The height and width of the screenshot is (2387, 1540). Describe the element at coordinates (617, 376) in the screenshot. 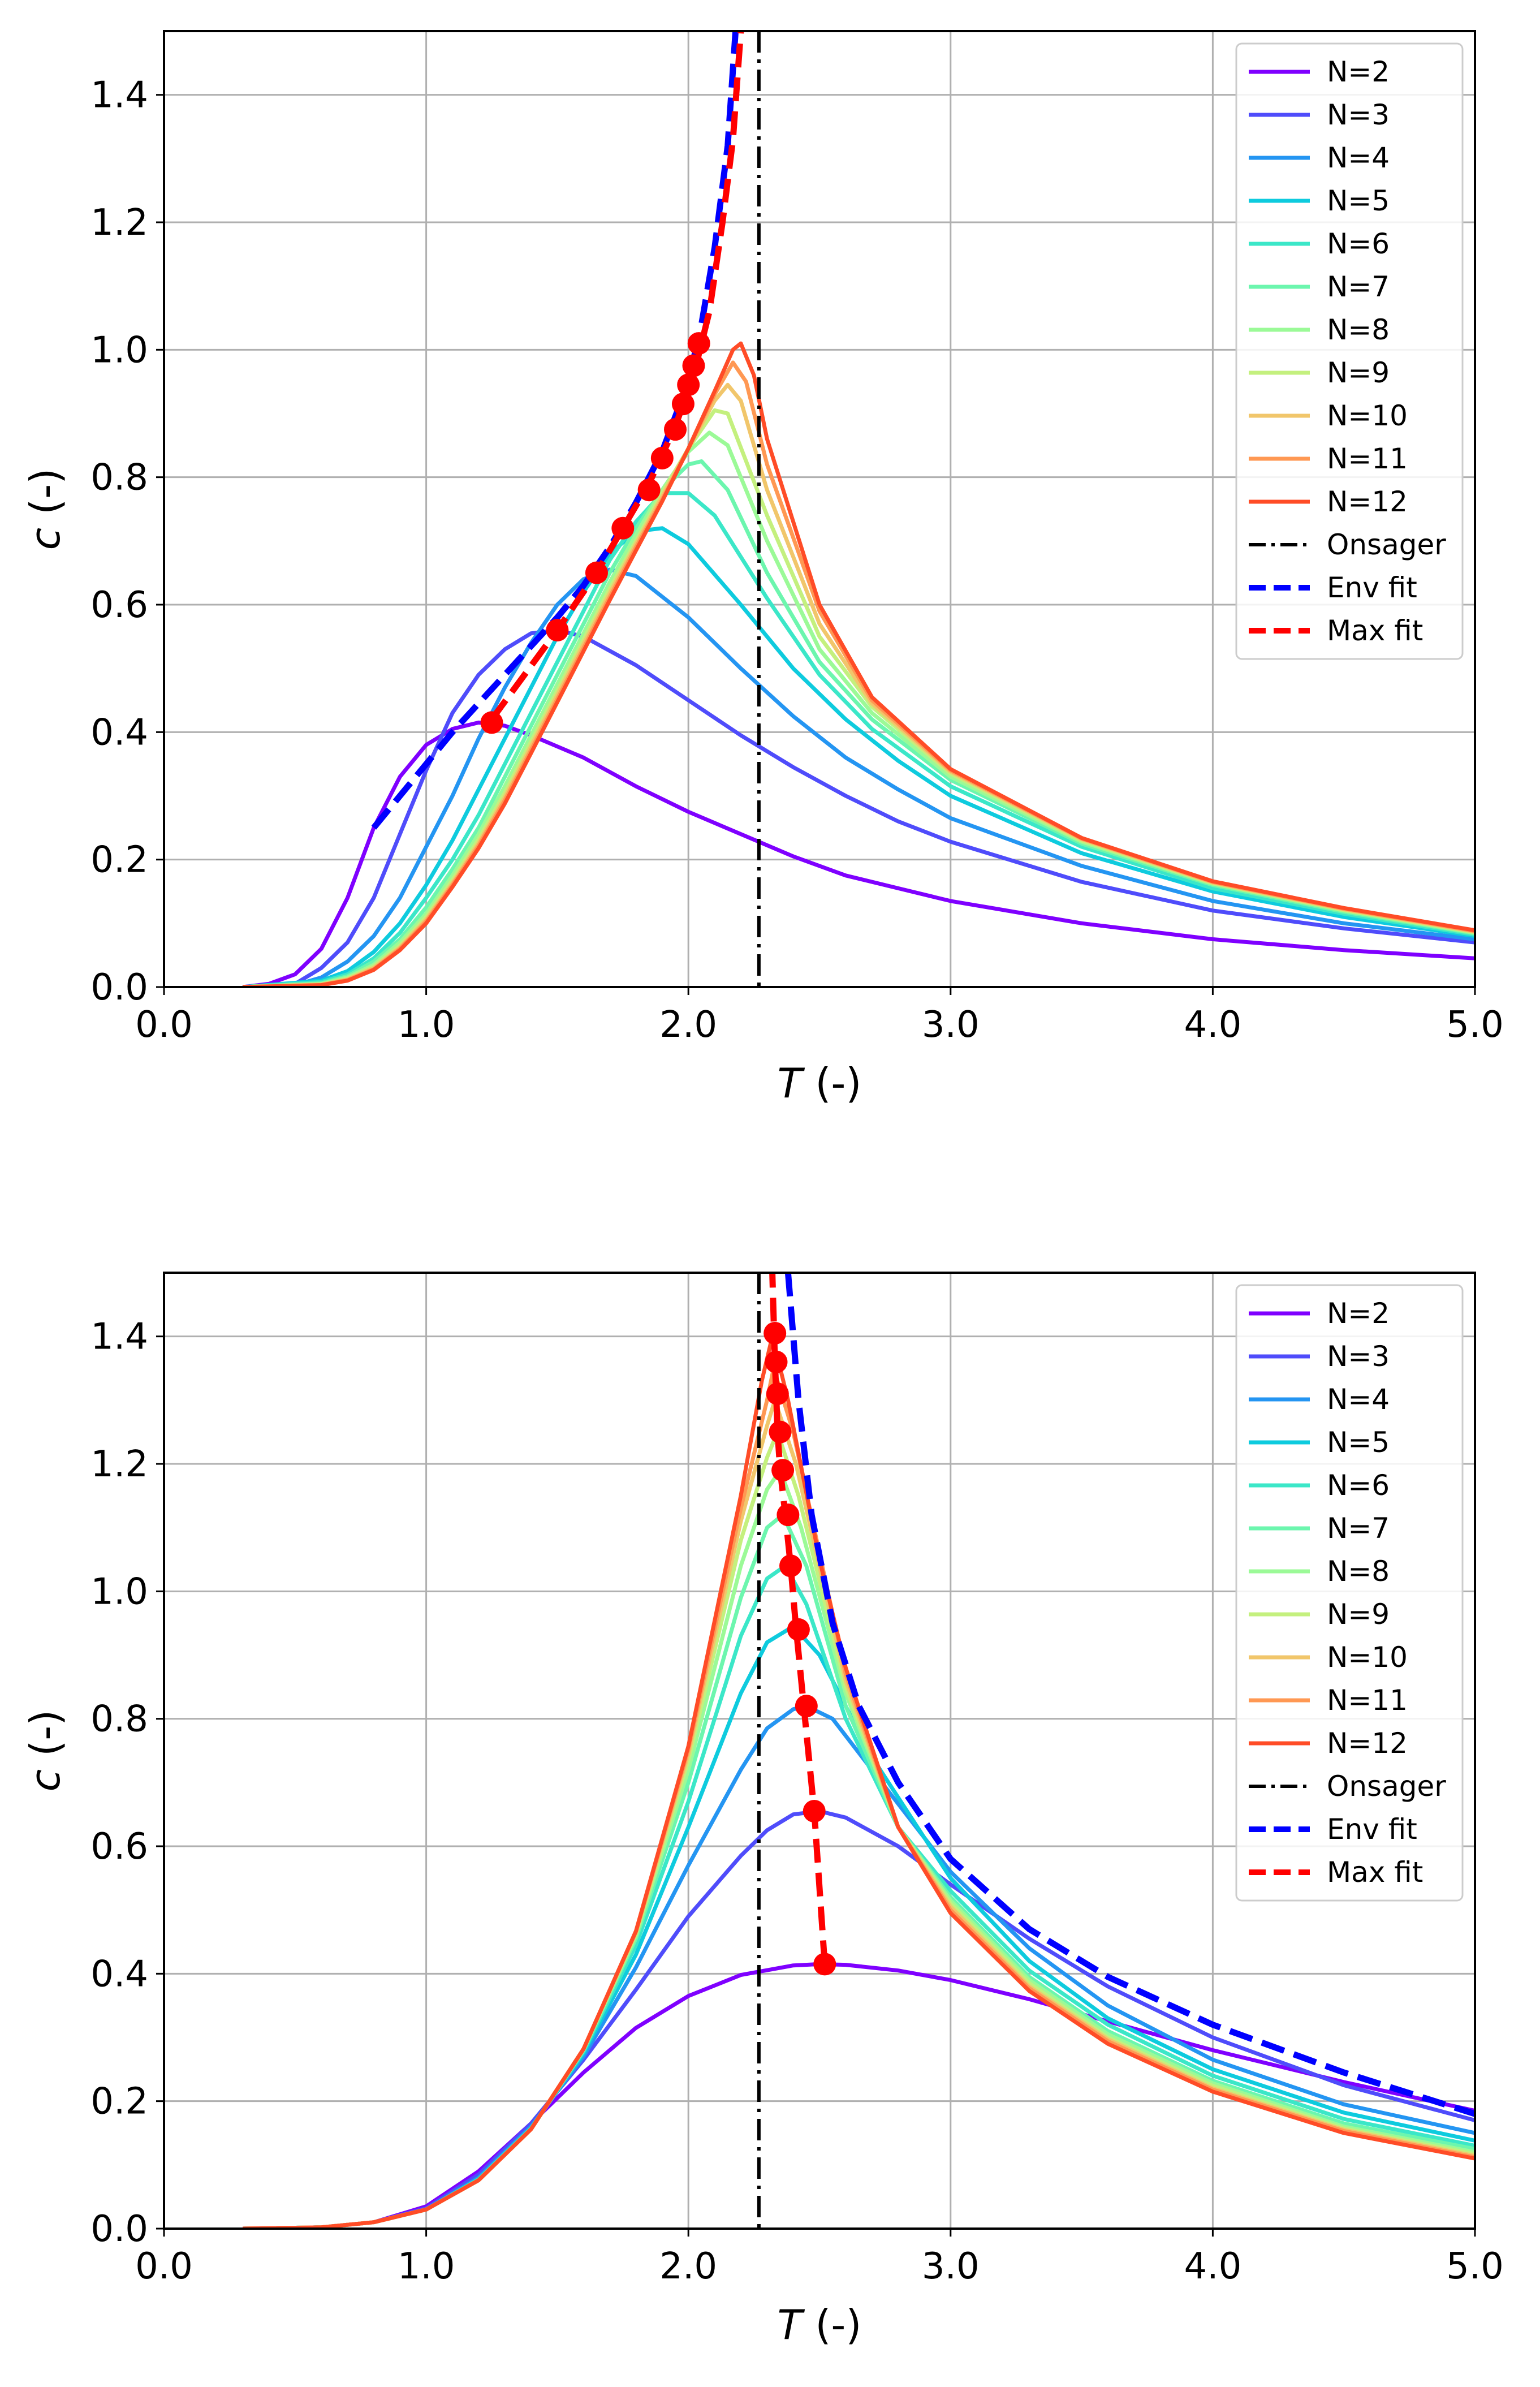

I see `series-line-max-fit` at that location.